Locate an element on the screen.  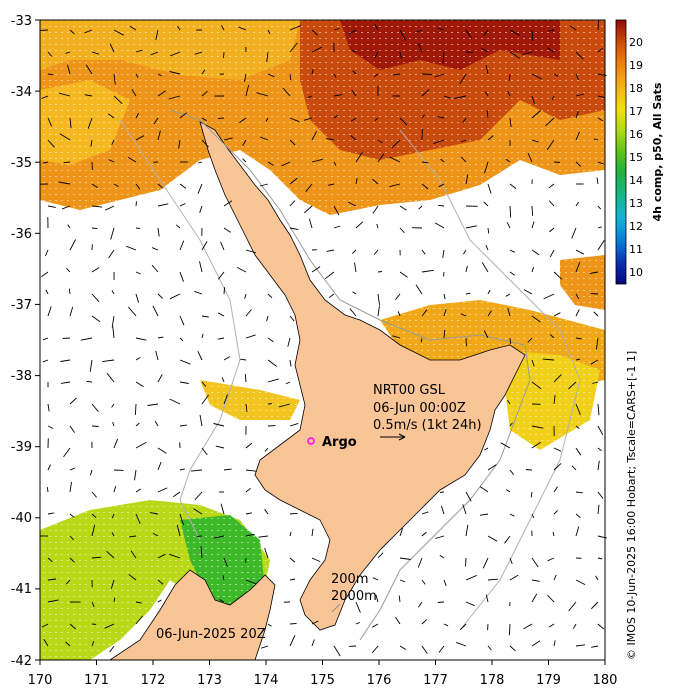
contour-200m-label: 200m is located at coordinates (349, 579).